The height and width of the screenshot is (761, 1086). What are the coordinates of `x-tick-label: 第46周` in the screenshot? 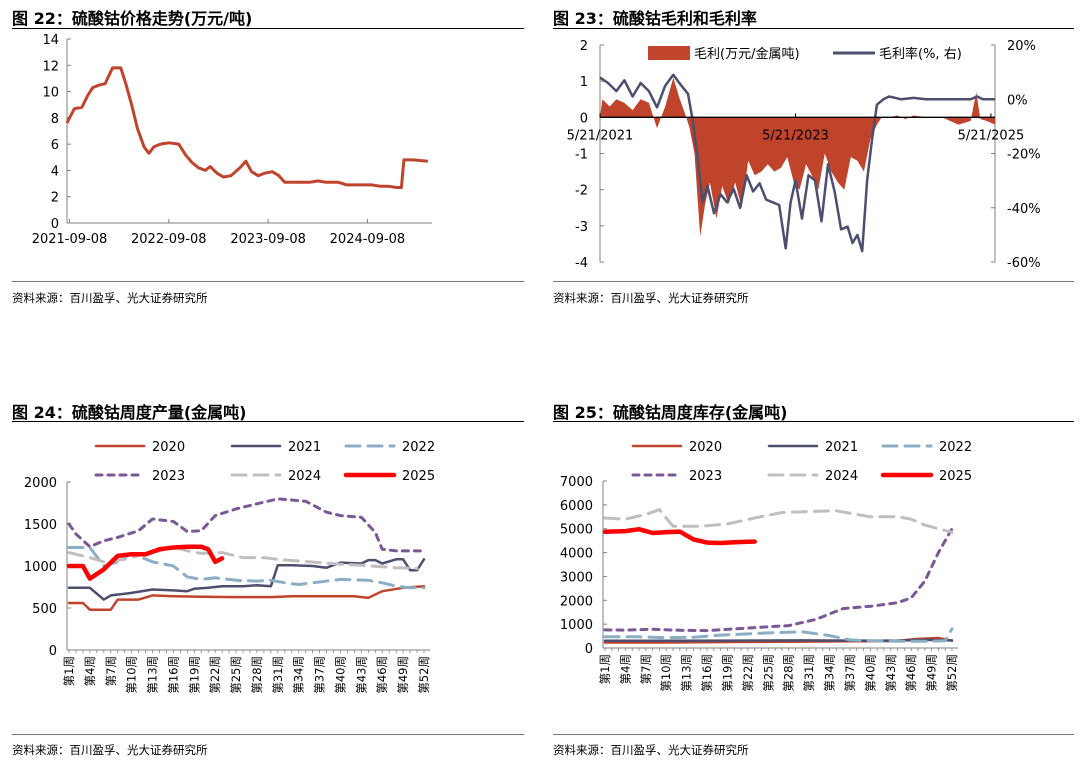 It's located at (382, 675).